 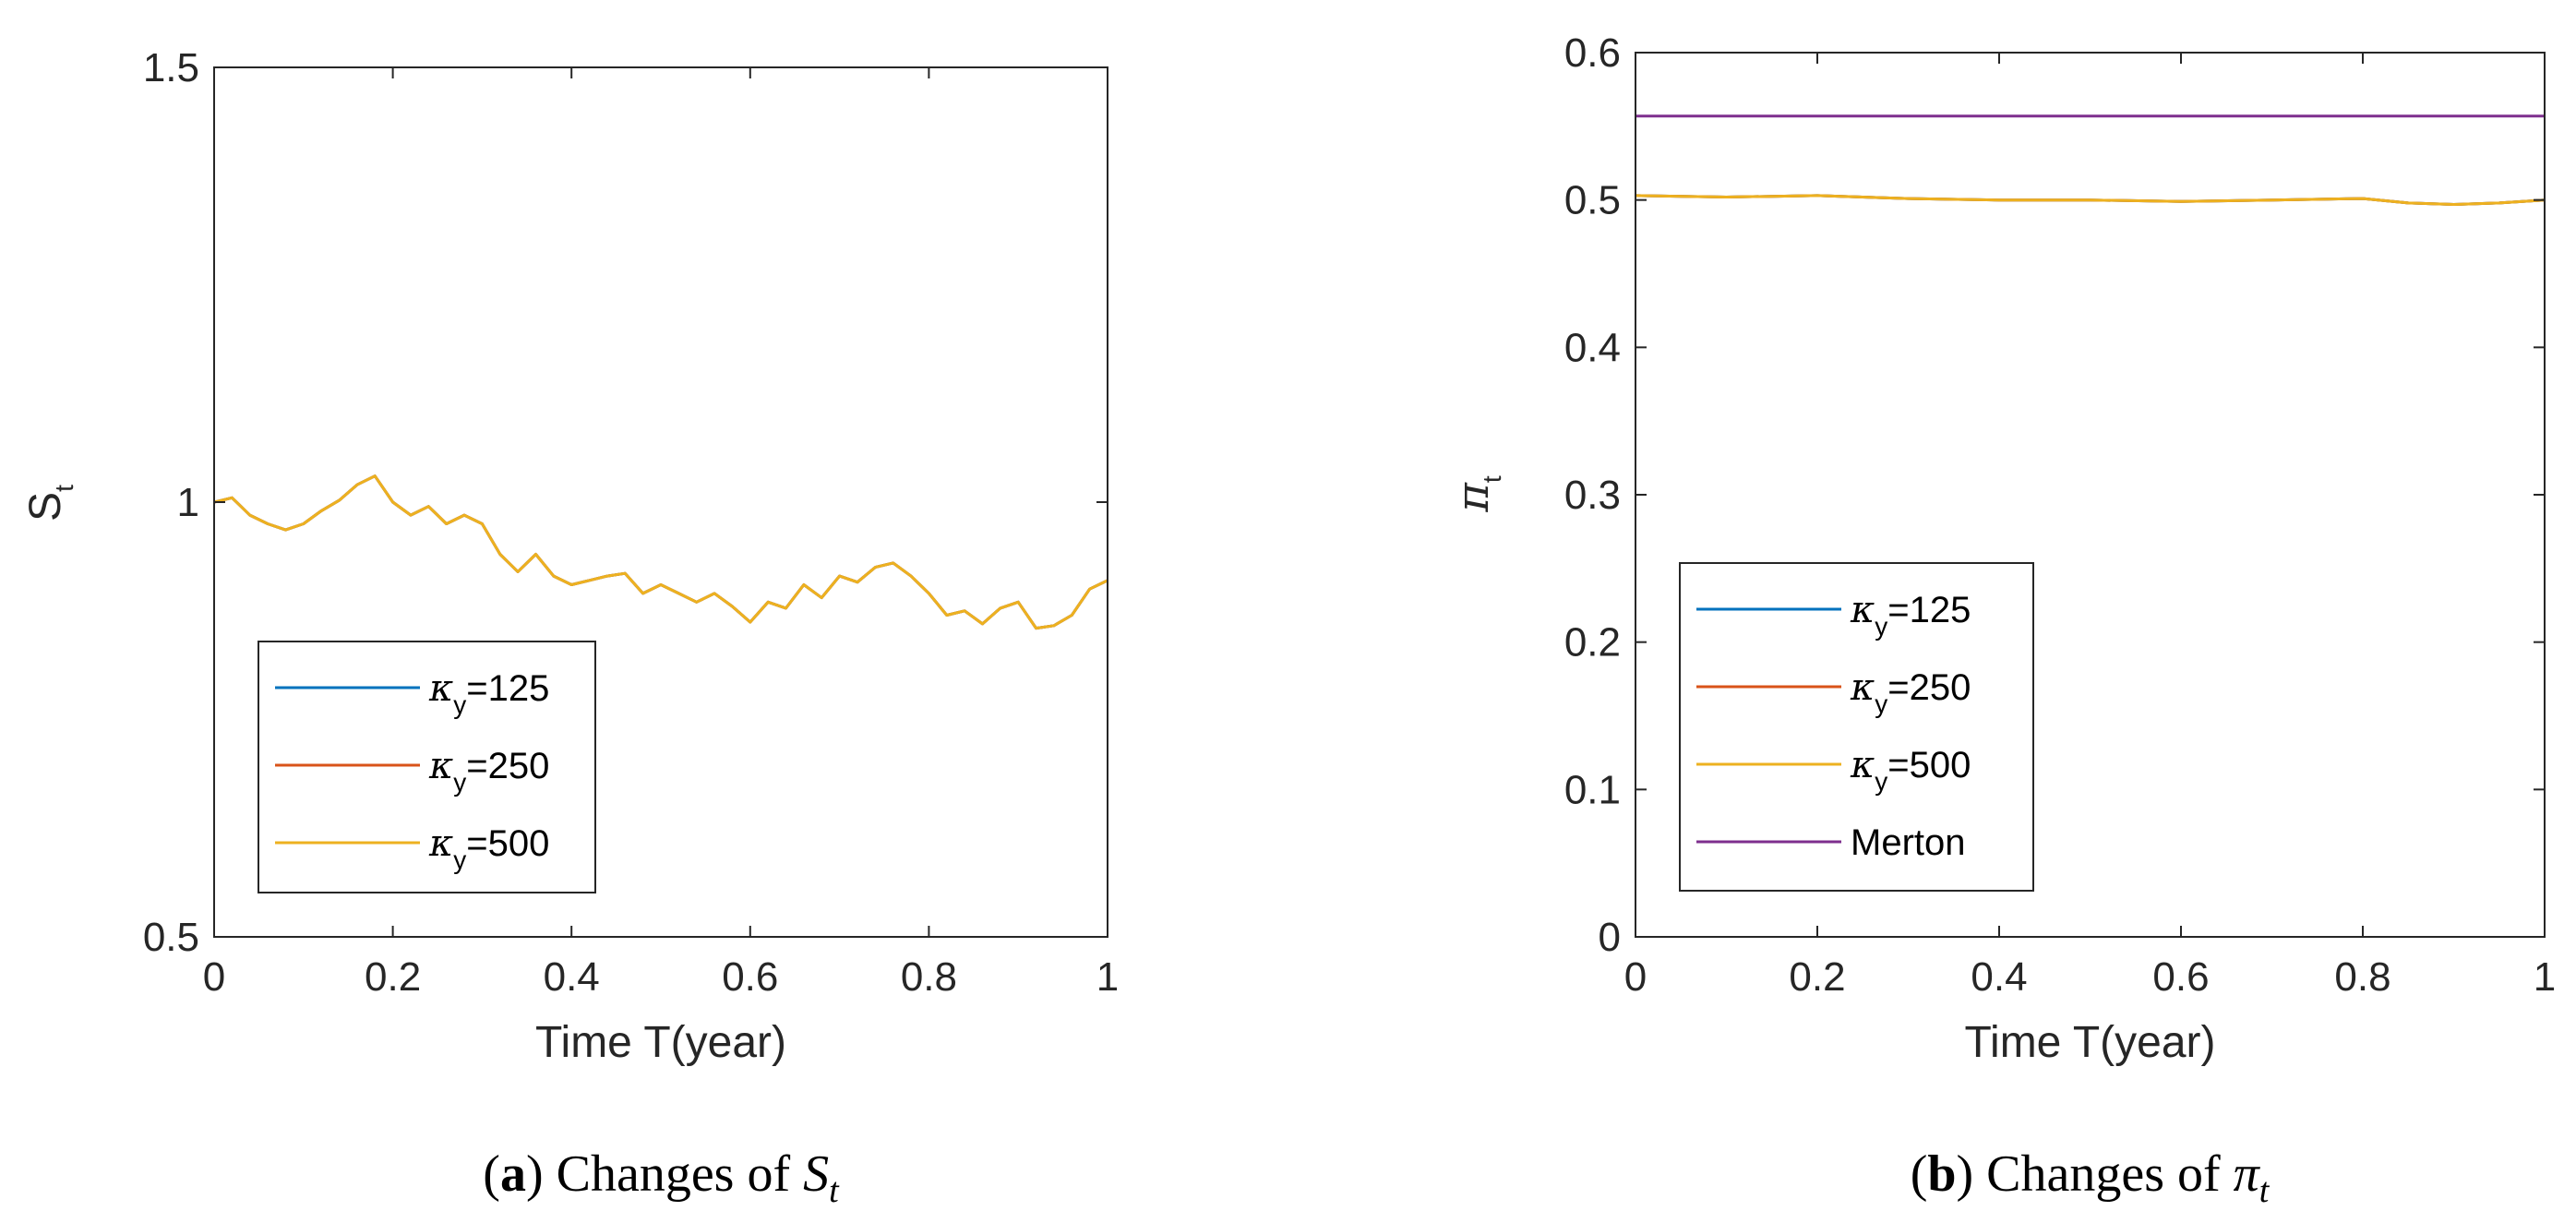 What do you see at coordinates (1593, 642) in the screenshot?
I see `y-tick-label: 0.2` at bounding box center [1593, 642].